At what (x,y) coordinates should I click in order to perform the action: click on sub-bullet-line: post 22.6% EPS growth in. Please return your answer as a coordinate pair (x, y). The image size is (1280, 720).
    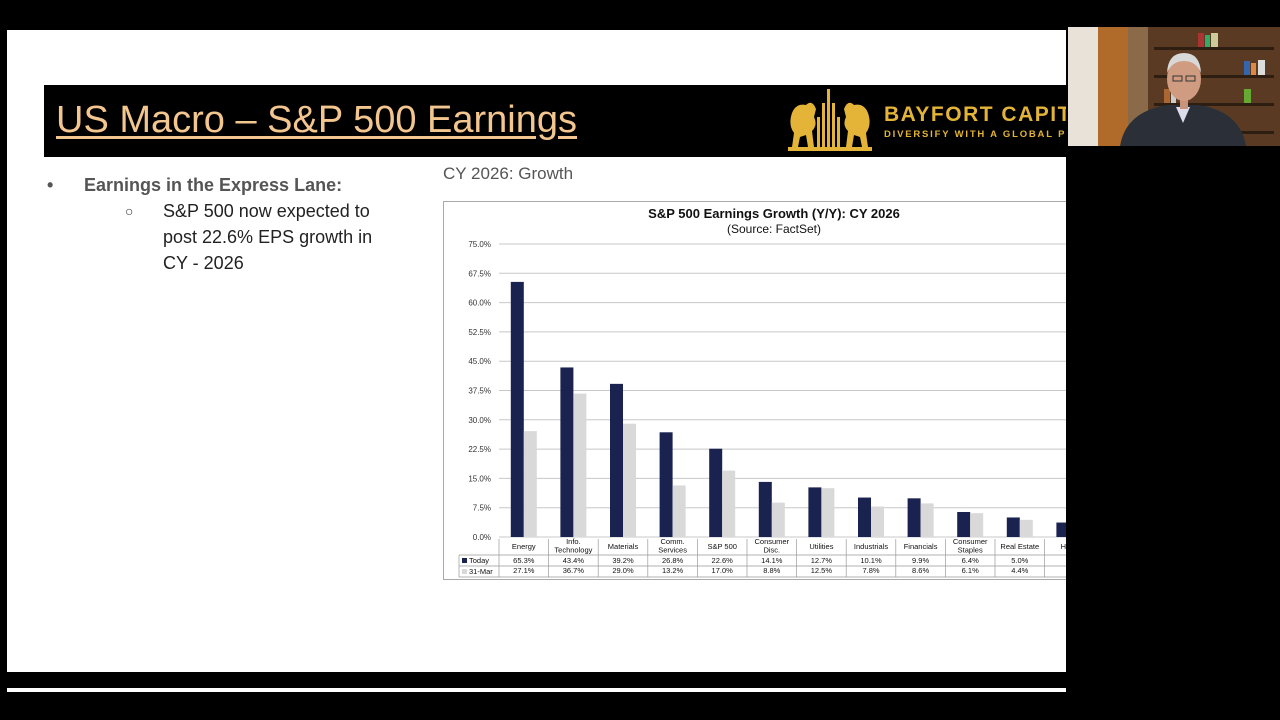
    Looking at the image, I should click on (268, 237).